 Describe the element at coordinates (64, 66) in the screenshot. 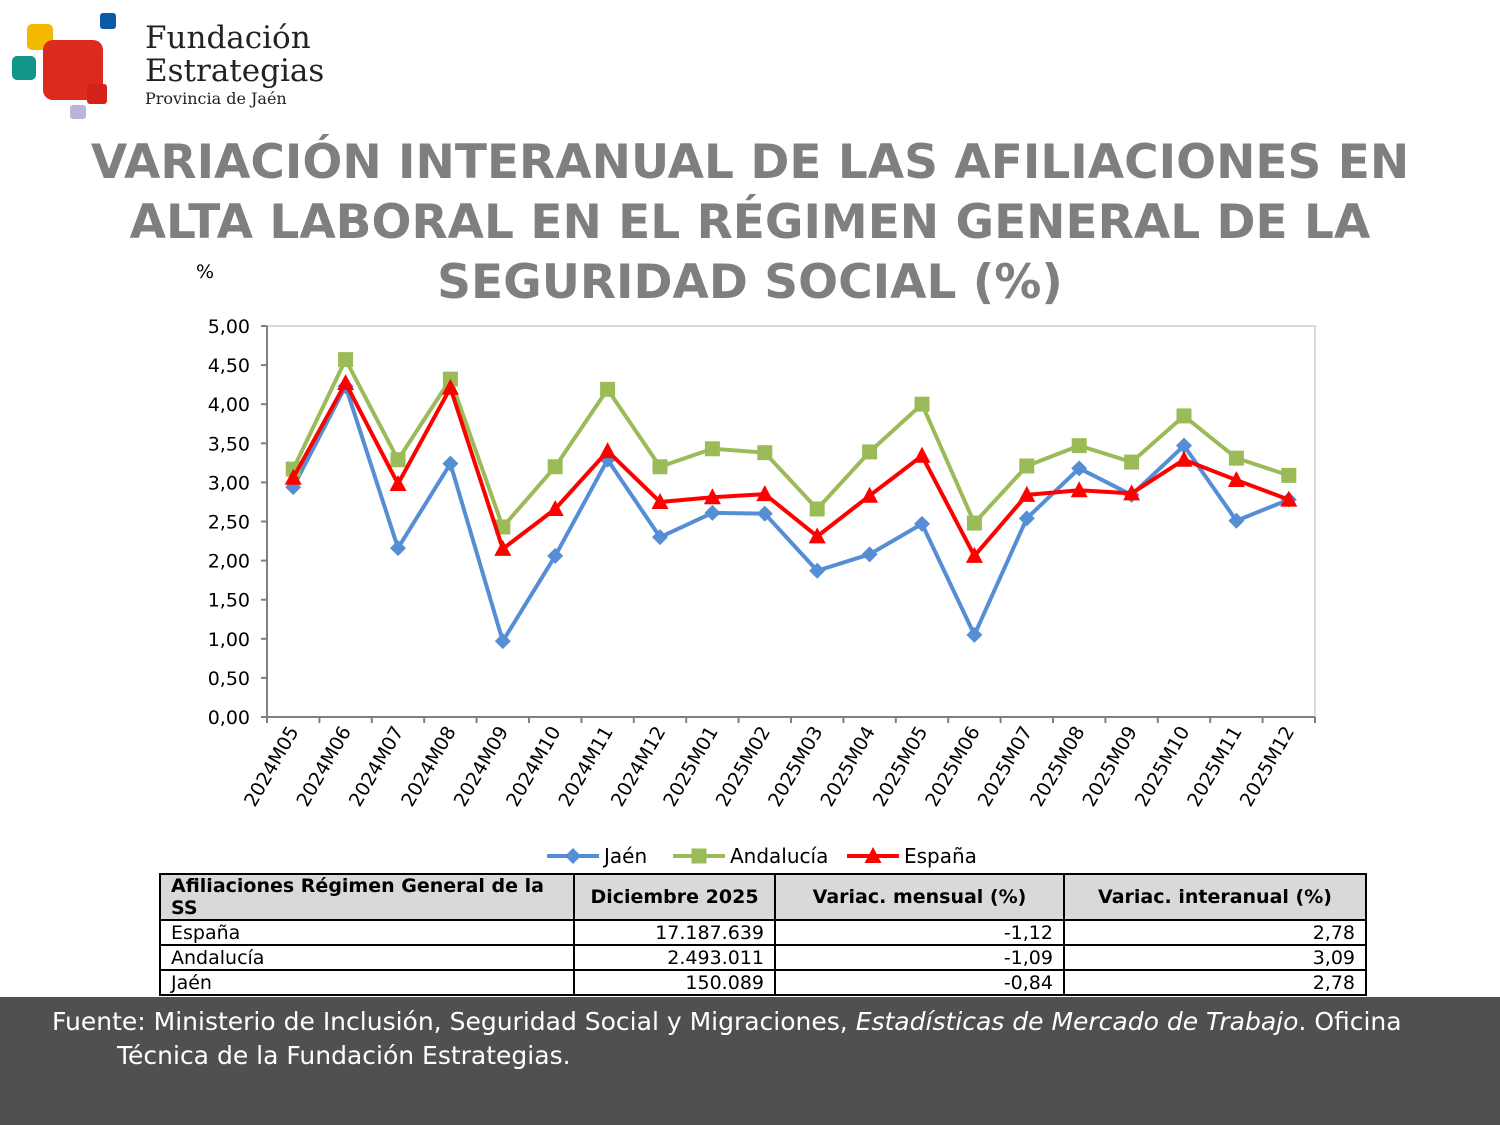

I see `logo-squares-icon` at that location.